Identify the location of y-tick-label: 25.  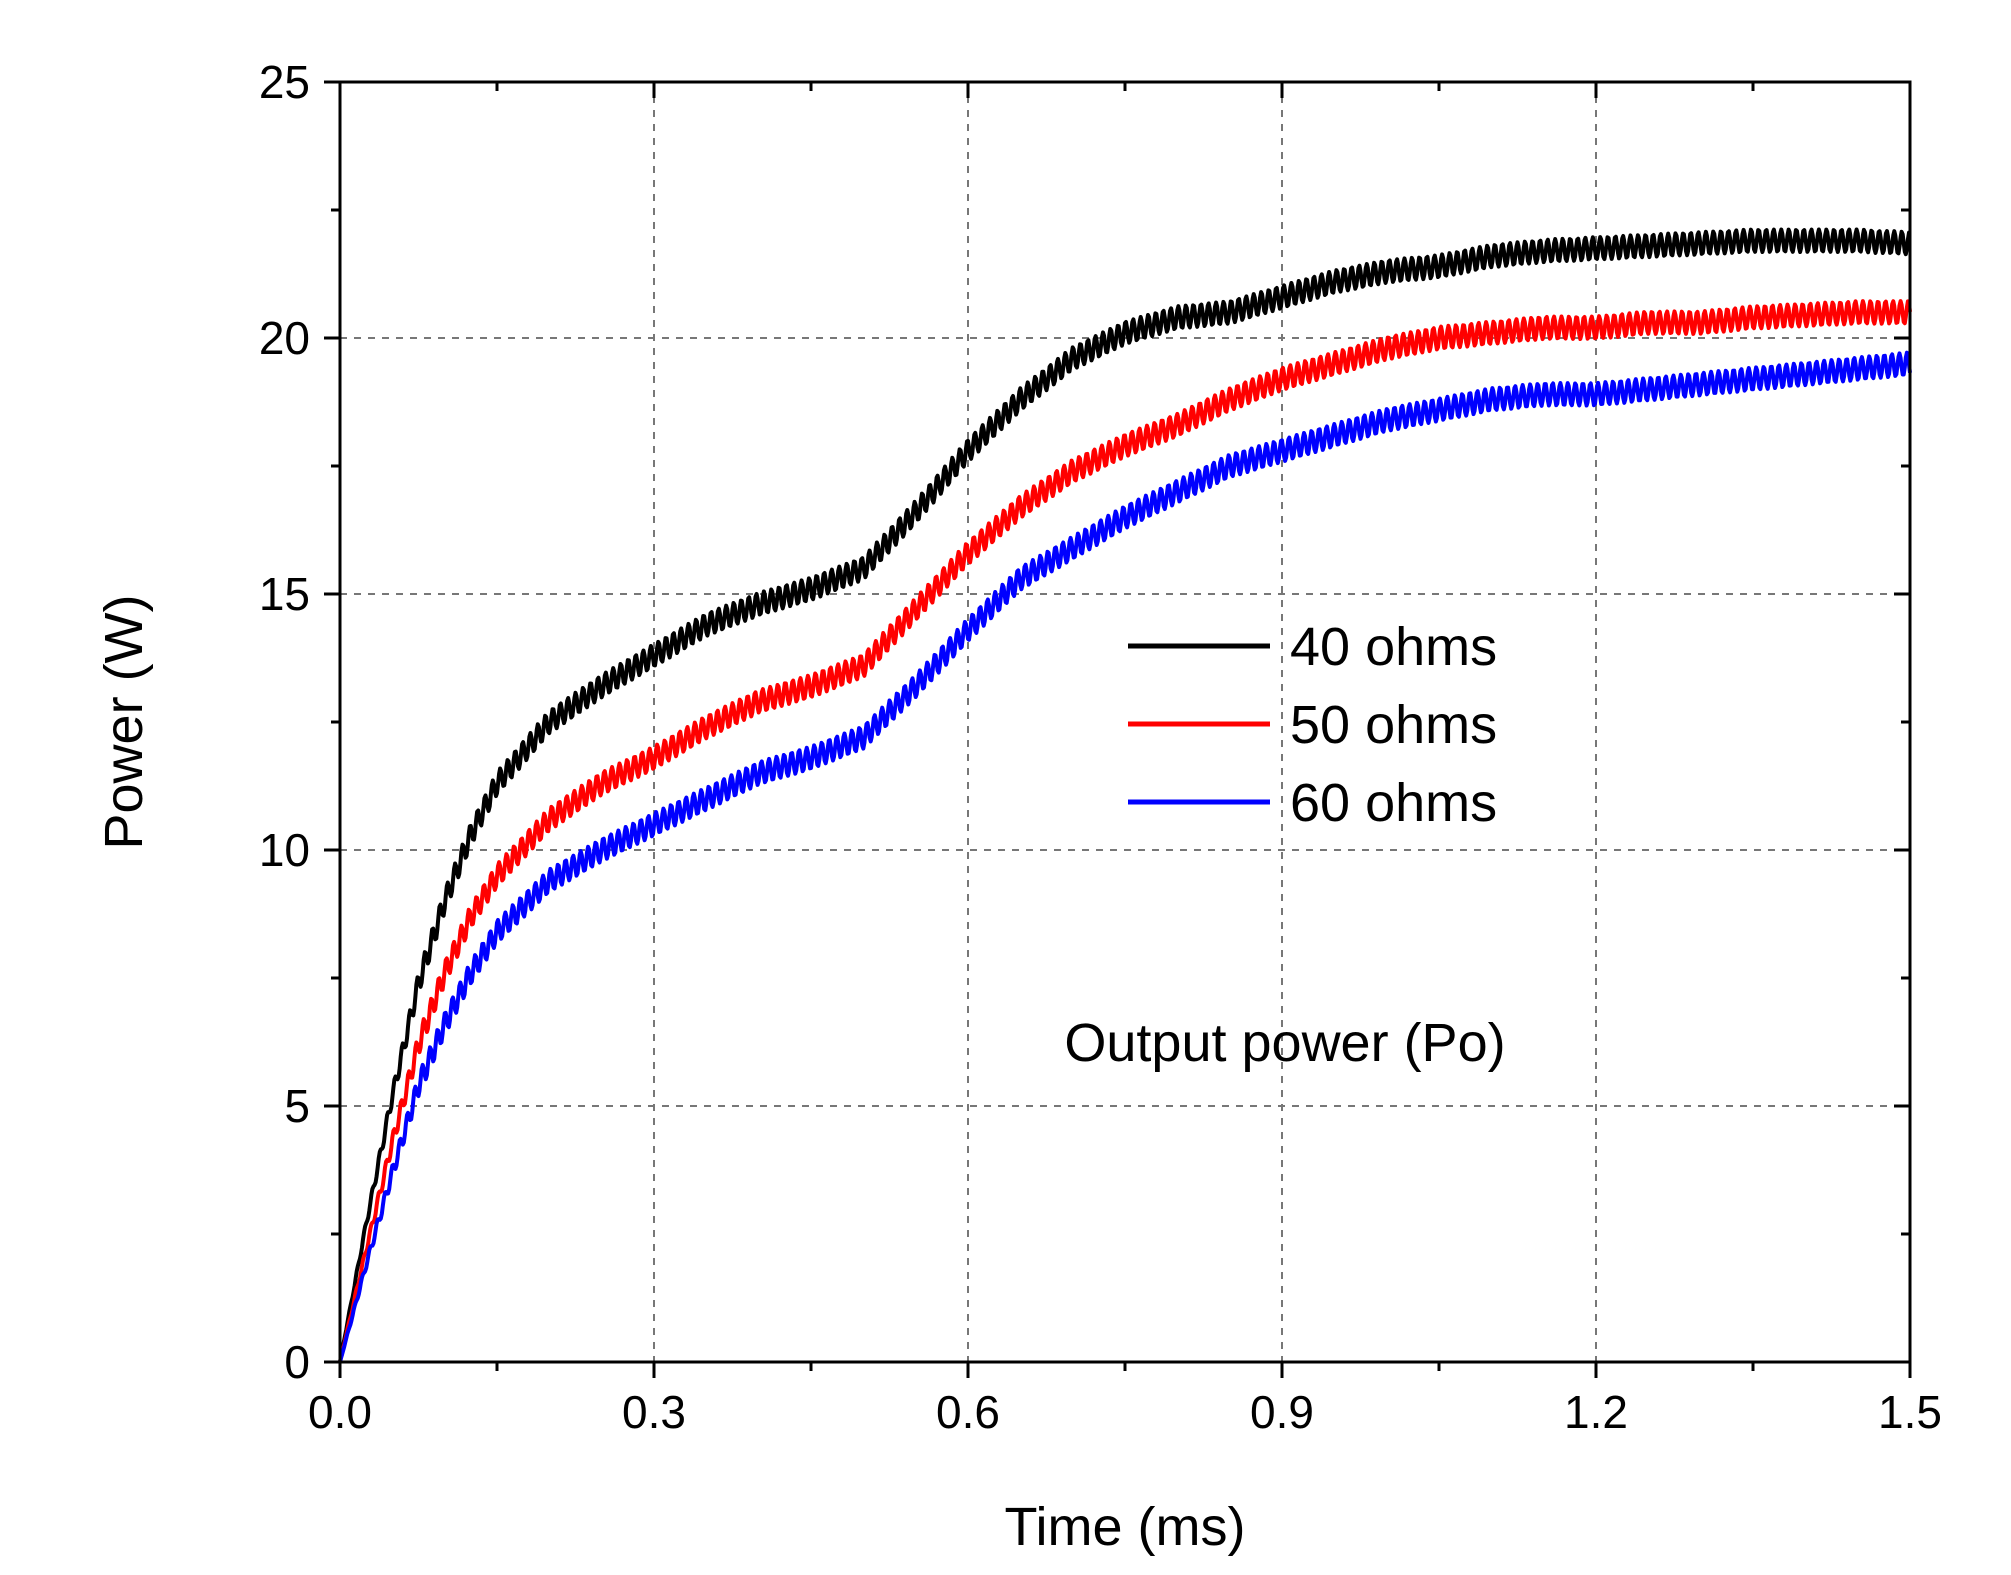
(284, 82).